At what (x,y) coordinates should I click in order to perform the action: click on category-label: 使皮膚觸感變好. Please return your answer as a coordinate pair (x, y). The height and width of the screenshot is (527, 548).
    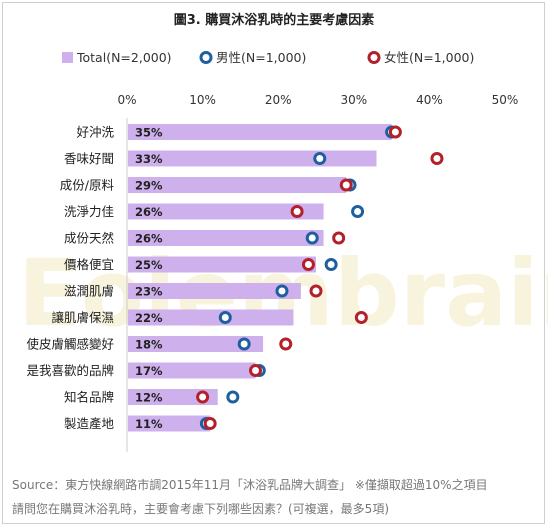
    Looking at the image, I should click on (70, 344).